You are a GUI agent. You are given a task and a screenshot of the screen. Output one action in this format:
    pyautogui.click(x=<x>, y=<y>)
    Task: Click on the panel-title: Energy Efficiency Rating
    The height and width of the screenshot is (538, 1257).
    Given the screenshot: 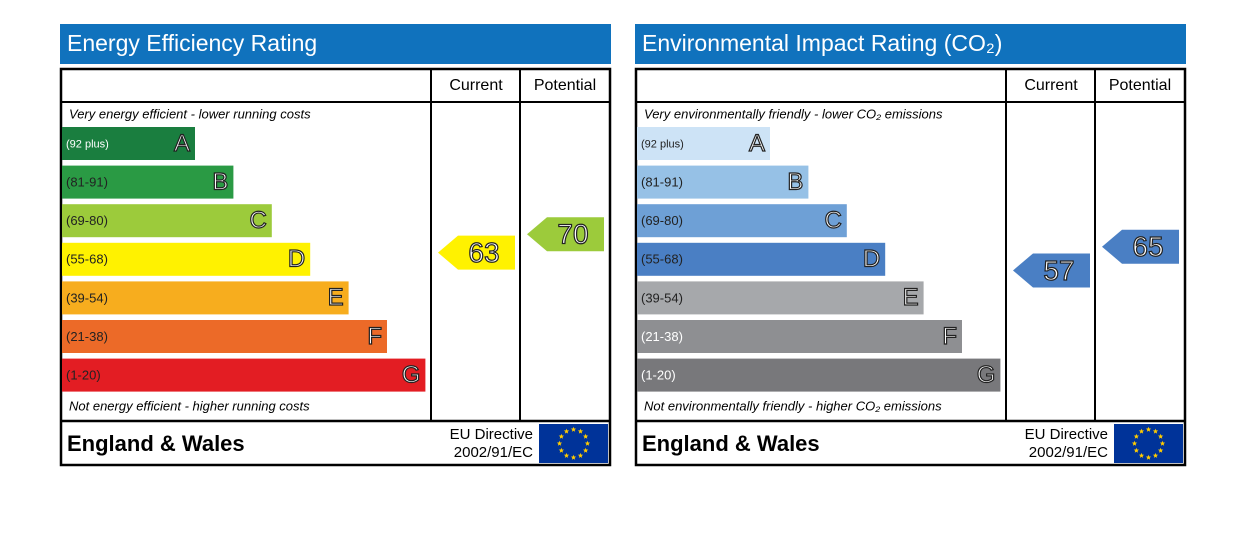 What is the action you would take?
    pyautogui.click(x=192, y=43)
    